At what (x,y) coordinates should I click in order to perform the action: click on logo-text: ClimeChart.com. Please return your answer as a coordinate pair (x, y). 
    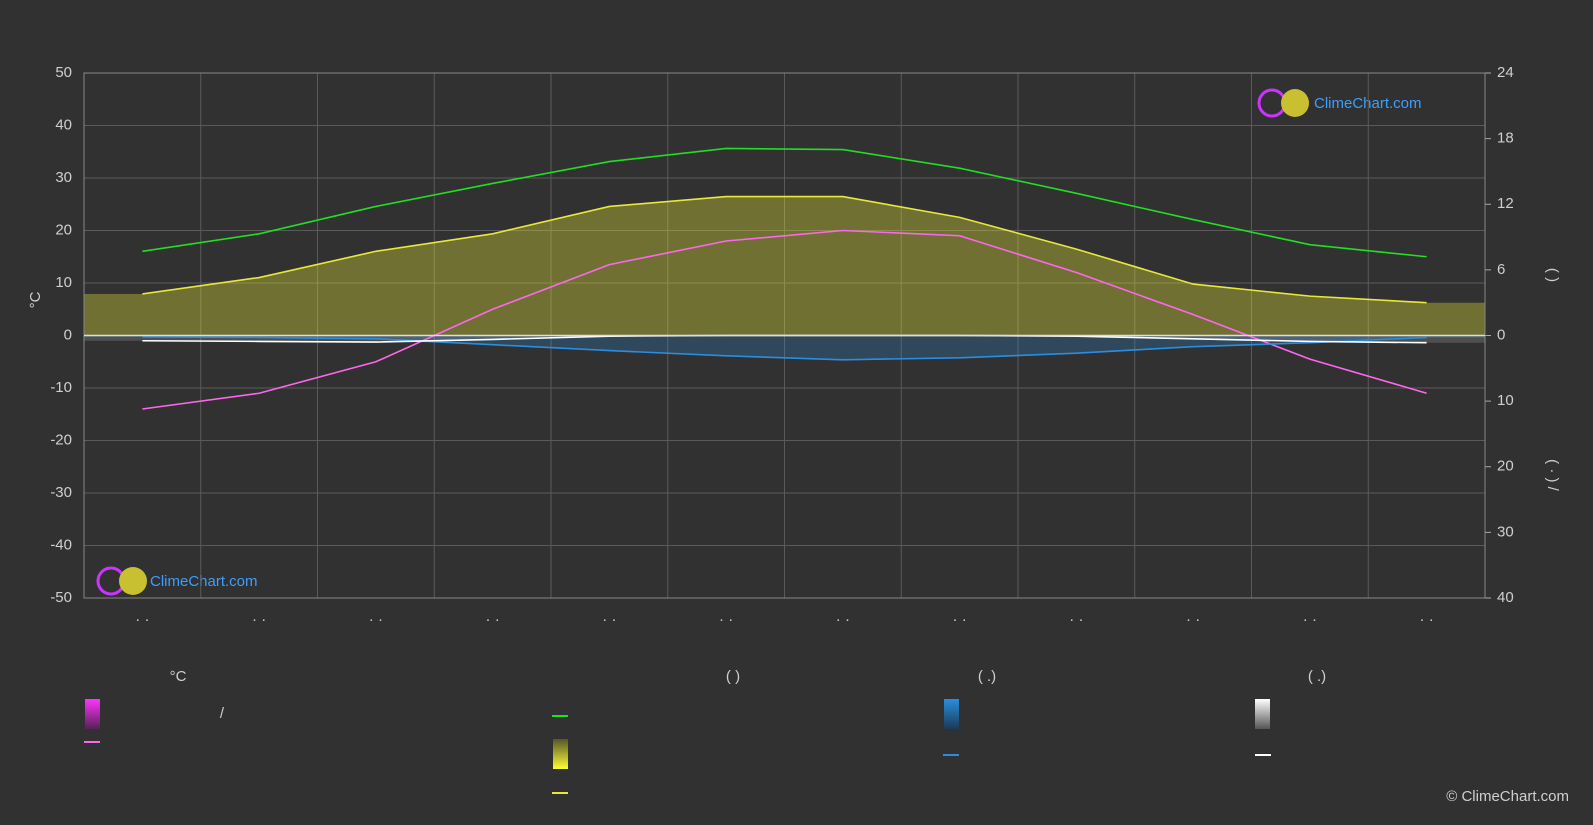
    Looking at the image, I should click on (204, 581).